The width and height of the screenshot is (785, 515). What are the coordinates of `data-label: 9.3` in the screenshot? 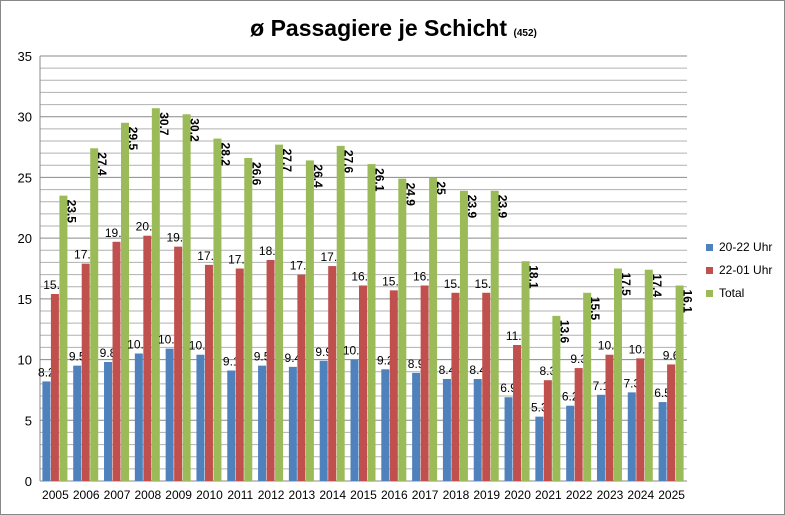 It's located at (578, 359).